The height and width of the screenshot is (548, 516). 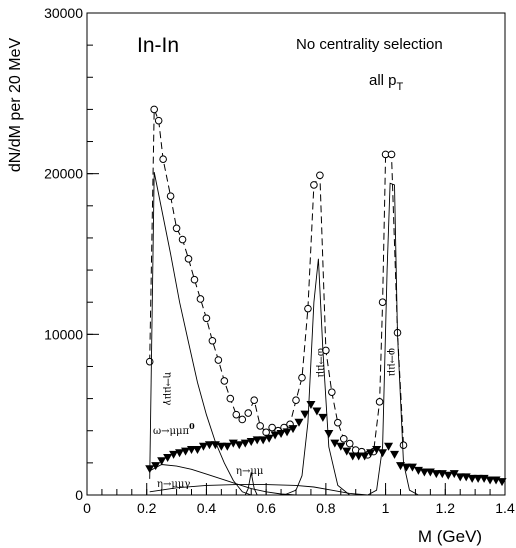 I want to click on series-data-minus-resonances-filled-triangles, so click(x=326, y=444).